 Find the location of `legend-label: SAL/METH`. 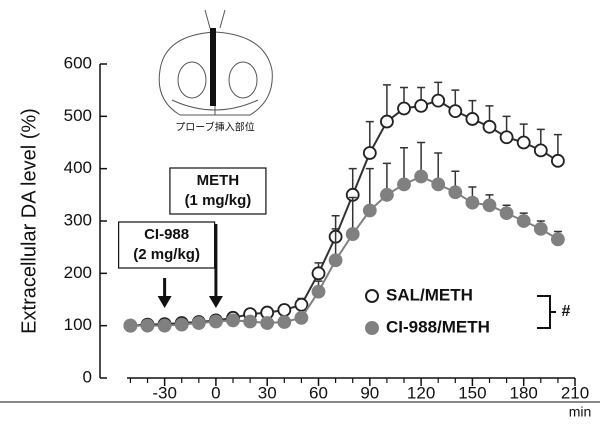

legend-label: SAL/METH is located at coordinates (429, 294).